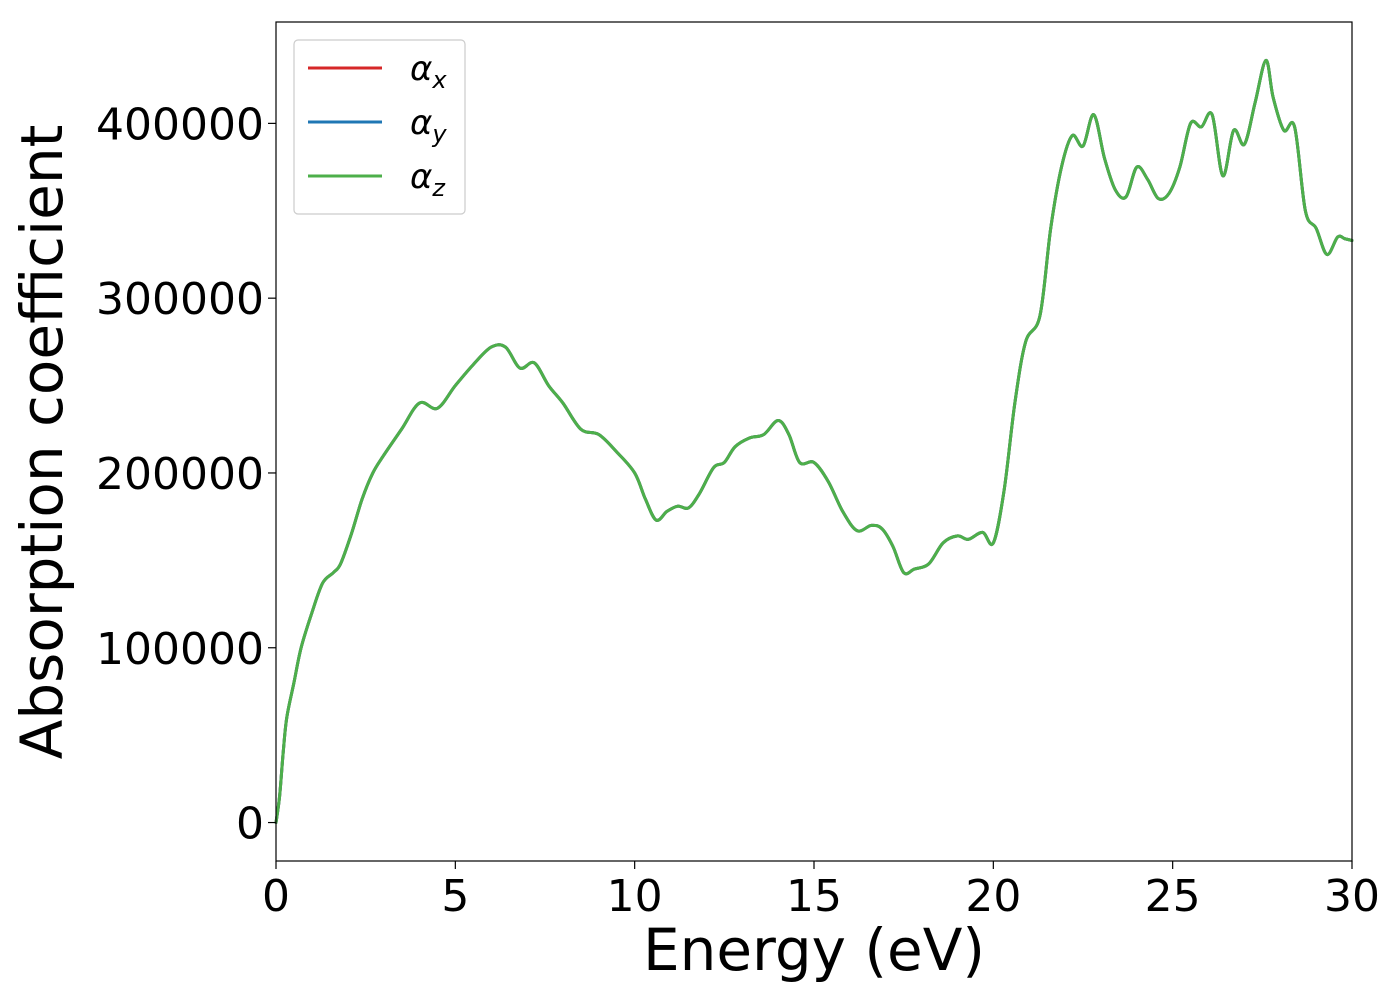  Describe the element at coordinates (180, 474) in the screenshot. I see `y-tick-label: 200000` at that location.